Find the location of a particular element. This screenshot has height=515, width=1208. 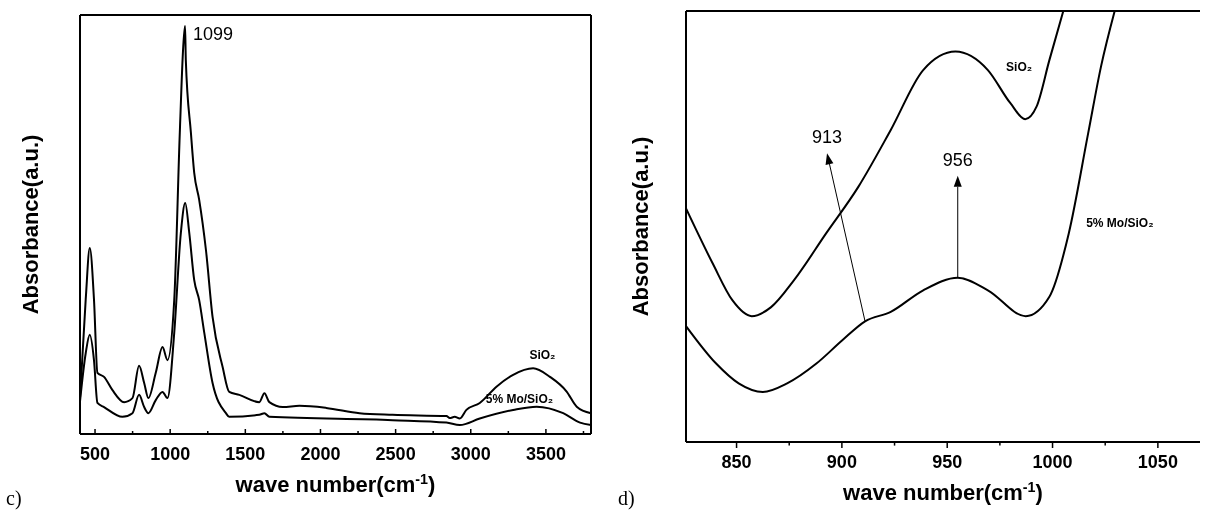

x-tick-label: 1500 is located at coordinates (245, 454).